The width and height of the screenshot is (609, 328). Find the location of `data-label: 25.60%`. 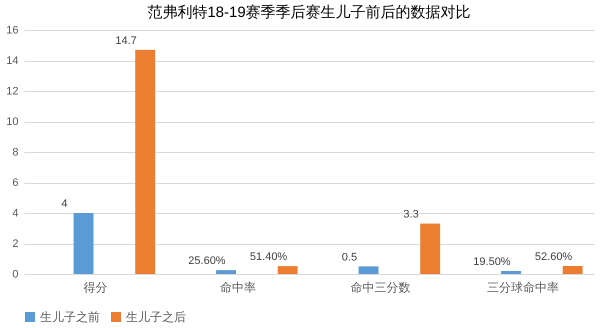

data-label: 25.60% is located at coordinates (207, 261).